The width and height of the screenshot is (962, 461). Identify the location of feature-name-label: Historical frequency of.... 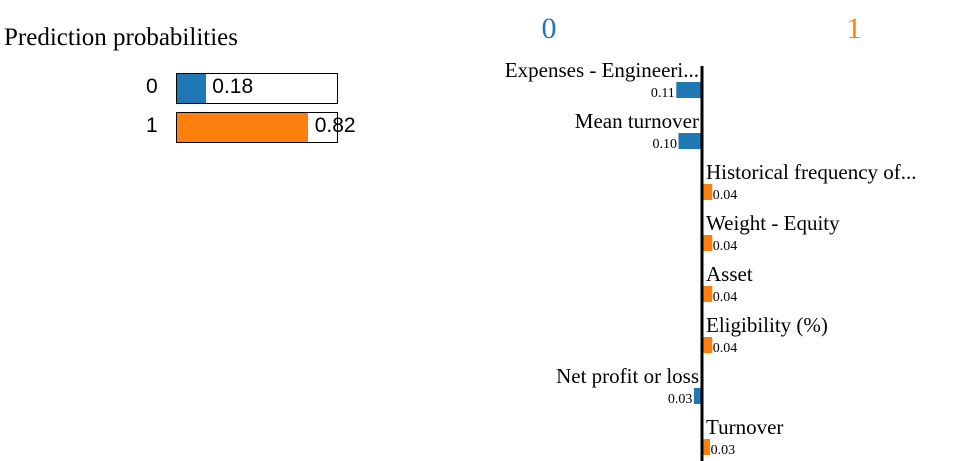
(811, 172).